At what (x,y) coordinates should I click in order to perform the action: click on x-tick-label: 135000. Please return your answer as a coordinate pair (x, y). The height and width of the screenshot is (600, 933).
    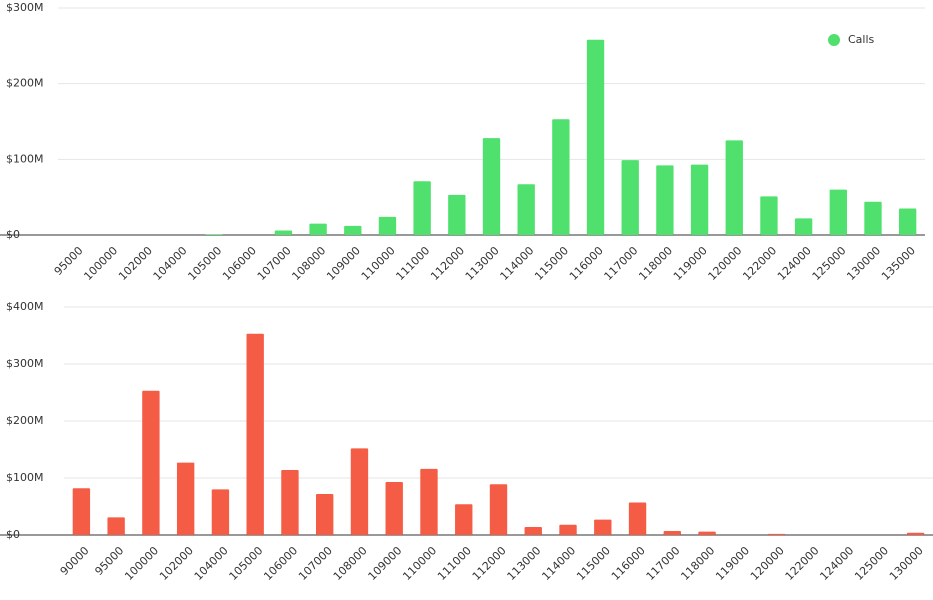
    Looking at the image, I should click on (898, 263).